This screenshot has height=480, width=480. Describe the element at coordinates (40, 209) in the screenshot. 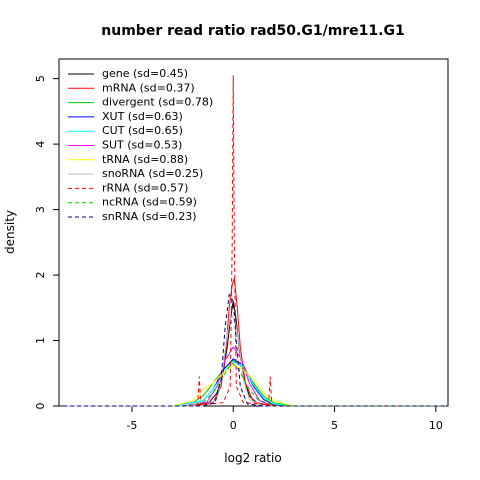

I see `y-tick-label: 3` at that location.